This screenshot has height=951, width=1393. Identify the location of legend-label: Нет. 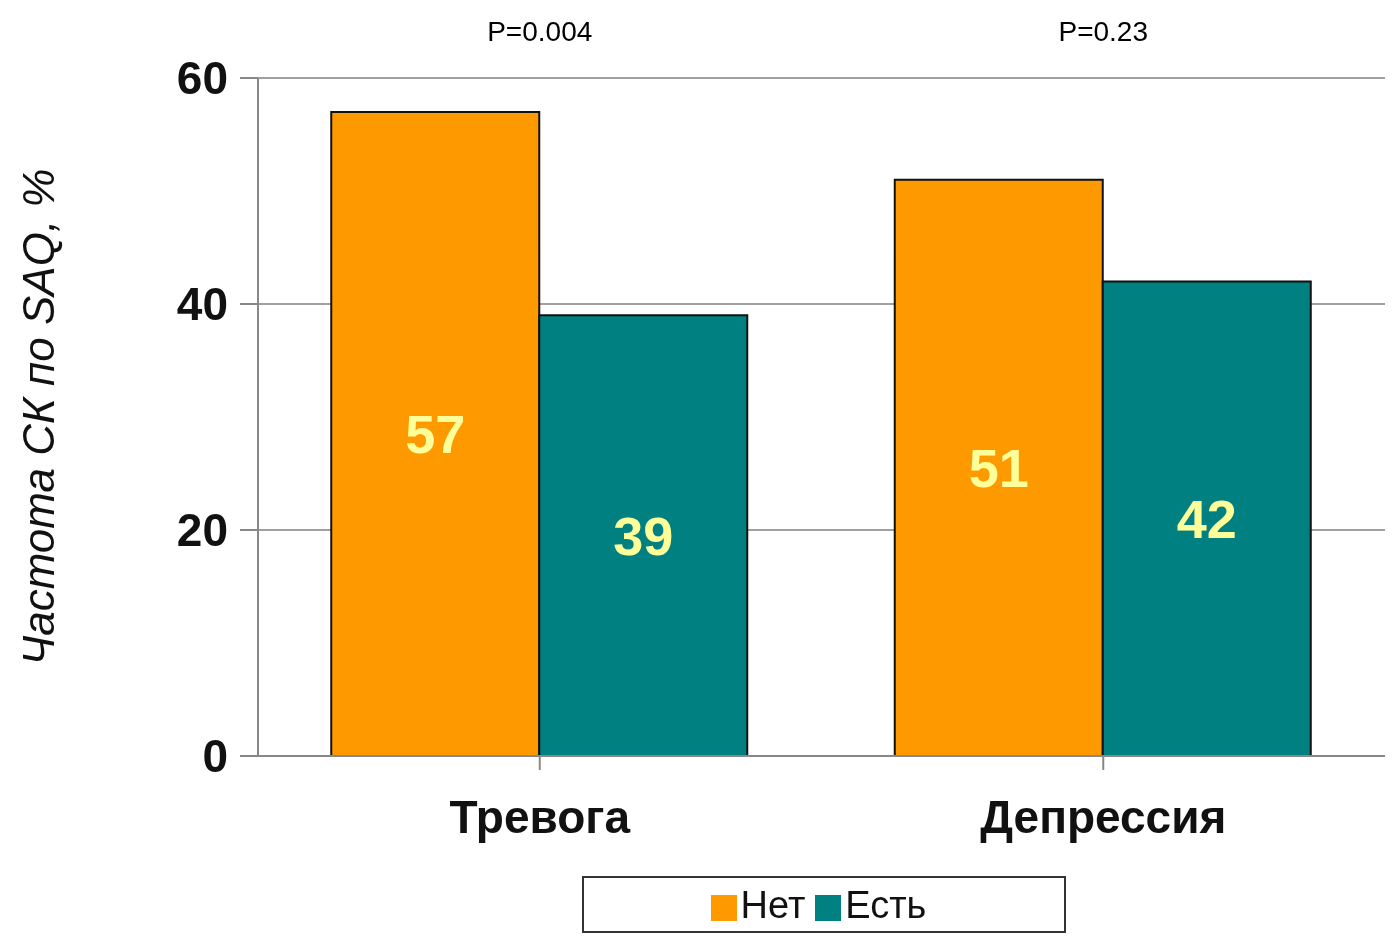
(773, 905).